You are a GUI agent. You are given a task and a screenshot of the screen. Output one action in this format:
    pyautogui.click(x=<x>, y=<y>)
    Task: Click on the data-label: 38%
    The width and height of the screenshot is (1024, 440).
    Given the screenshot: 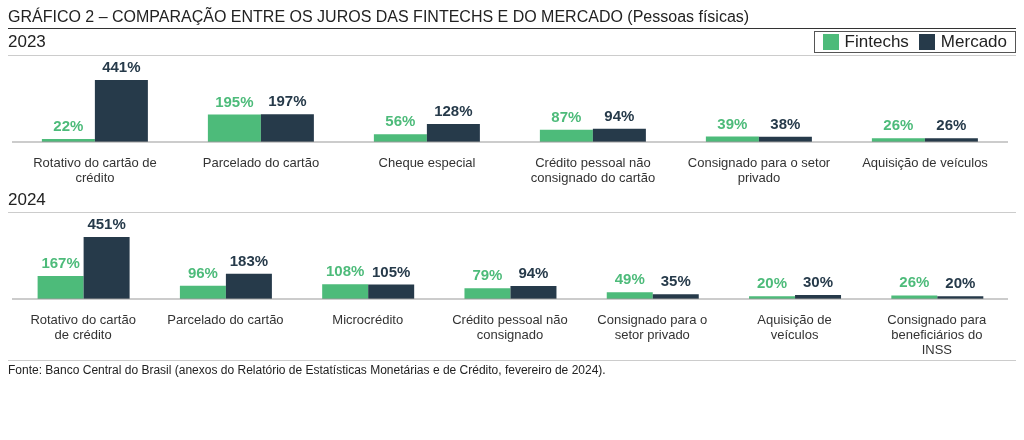 What is the action you would take?
    pyautogui.click(x=785, y=123)
    